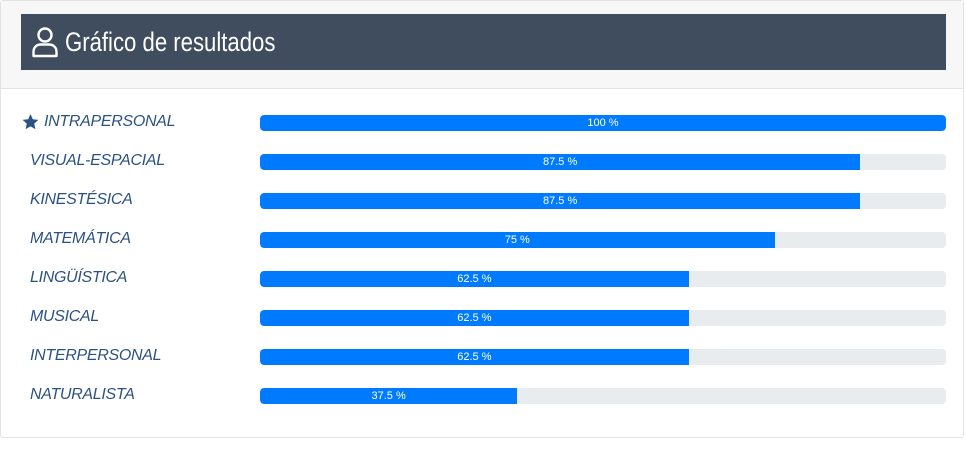 Image resolution: width=966 pixels, height=458 pixels. Describe the element at coordinates (517, 240) in the screenshot. I see `bar-fill: 75 %` at that location.